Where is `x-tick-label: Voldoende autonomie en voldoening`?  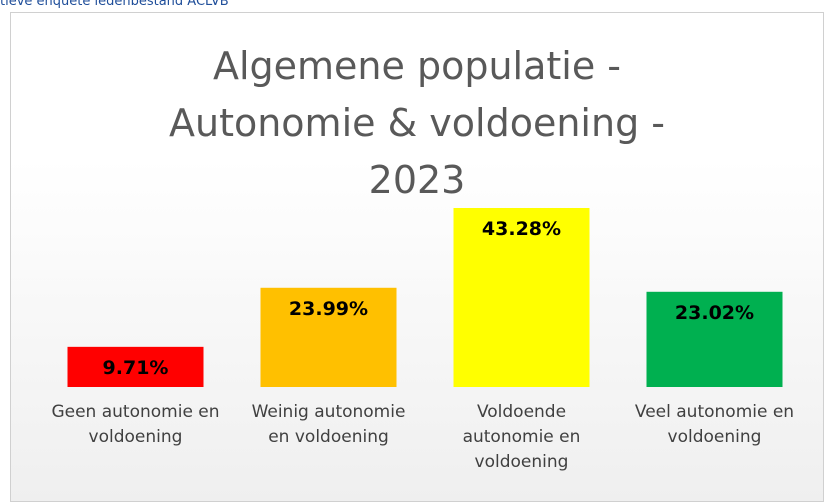
x-tick-label: Voldoende autonomie en voldoening is located at coordinates (521, 437).